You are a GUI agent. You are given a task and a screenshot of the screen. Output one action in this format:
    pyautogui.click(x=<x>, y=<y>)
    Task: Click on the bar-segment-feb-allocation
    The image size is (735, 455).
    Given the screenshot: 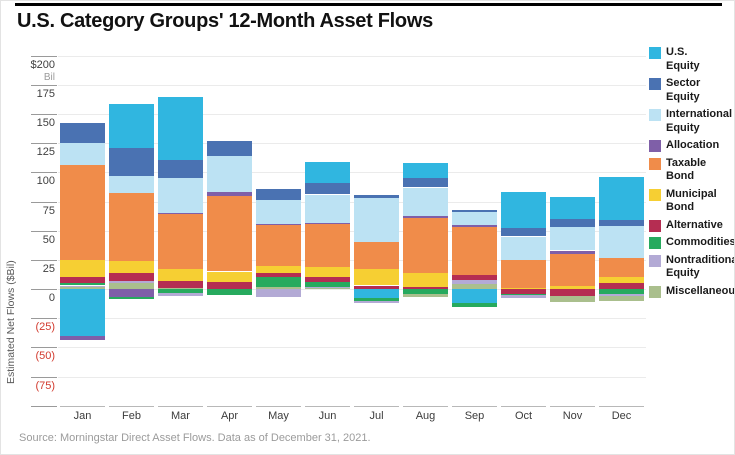 What is the action you would take?
    pyautogui.click(x=131, y=293)
    